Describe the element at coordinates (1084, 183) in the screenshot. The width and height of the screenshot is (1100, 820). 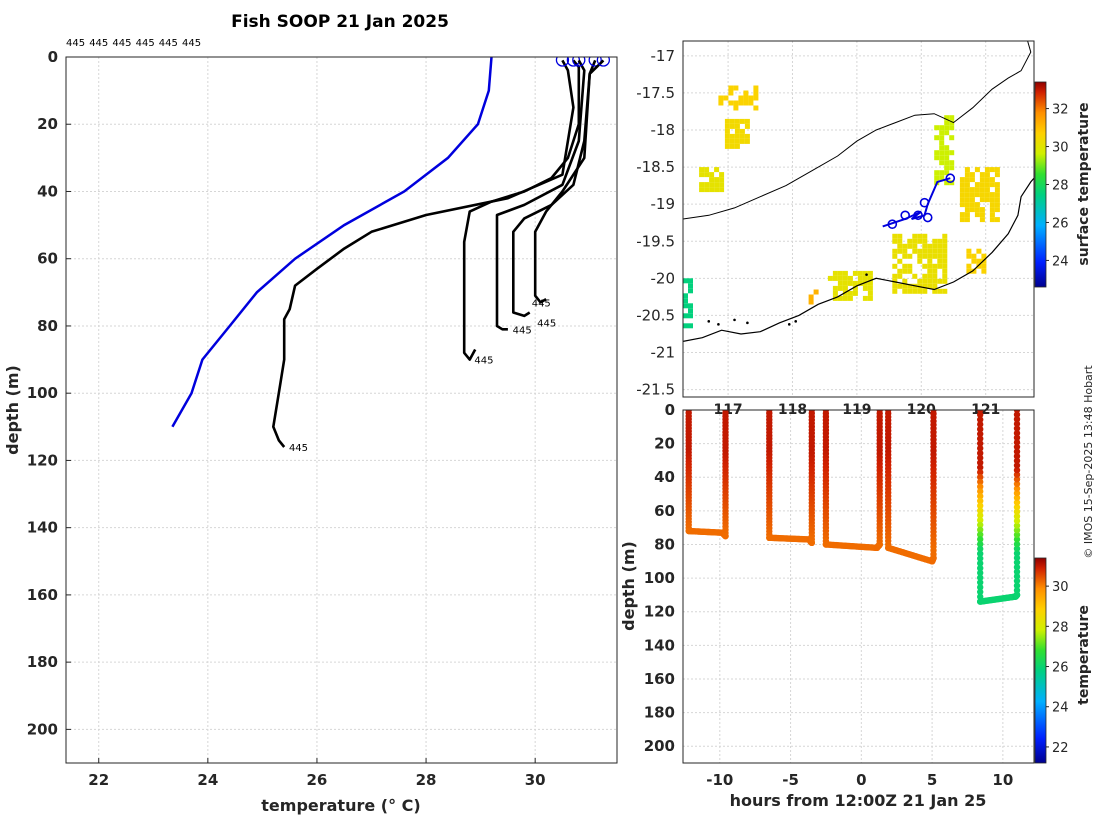
I see `map-colorbar-label: surface temperature` at that location.